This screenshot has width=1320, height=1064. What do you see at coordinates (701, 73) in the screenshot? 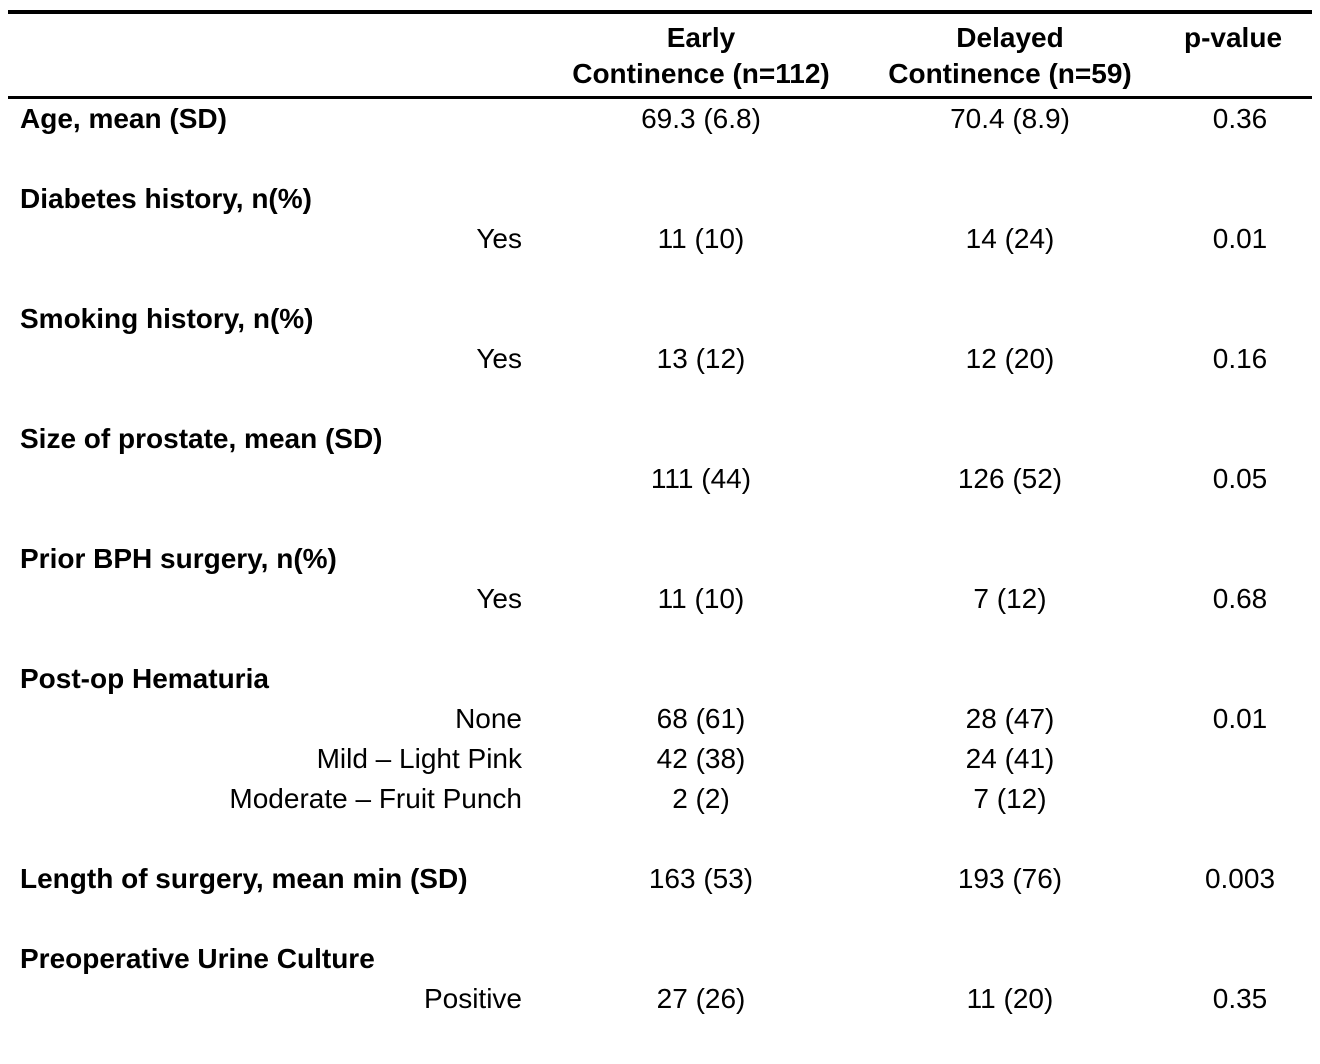
I see `header-early-line2: Continence (n=112)` at bounding box center [701, 73].